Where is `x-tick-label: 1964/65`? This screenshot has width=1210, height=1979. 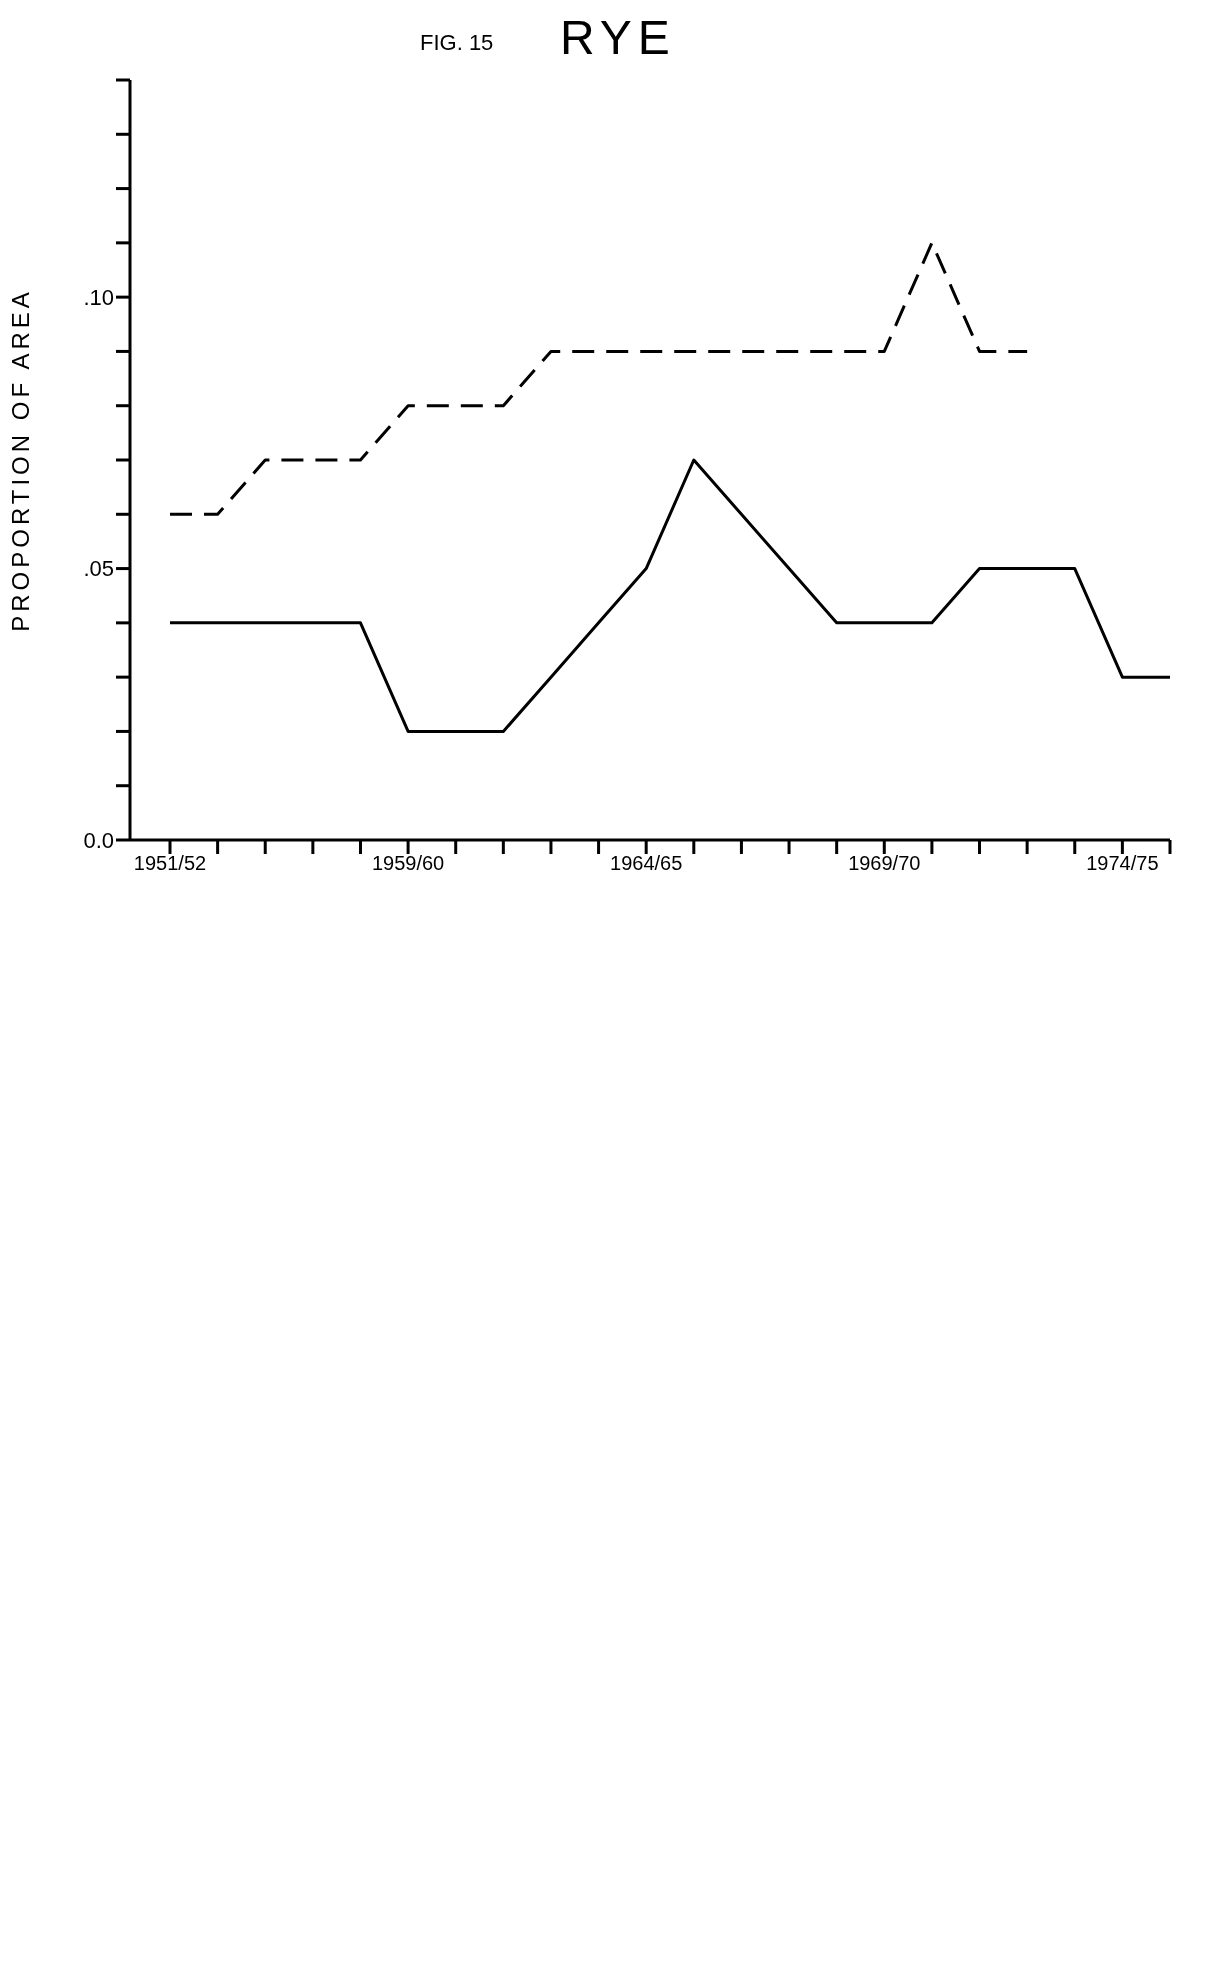
x-tick-label: 1964/65 is located at coordinates (646, 863).